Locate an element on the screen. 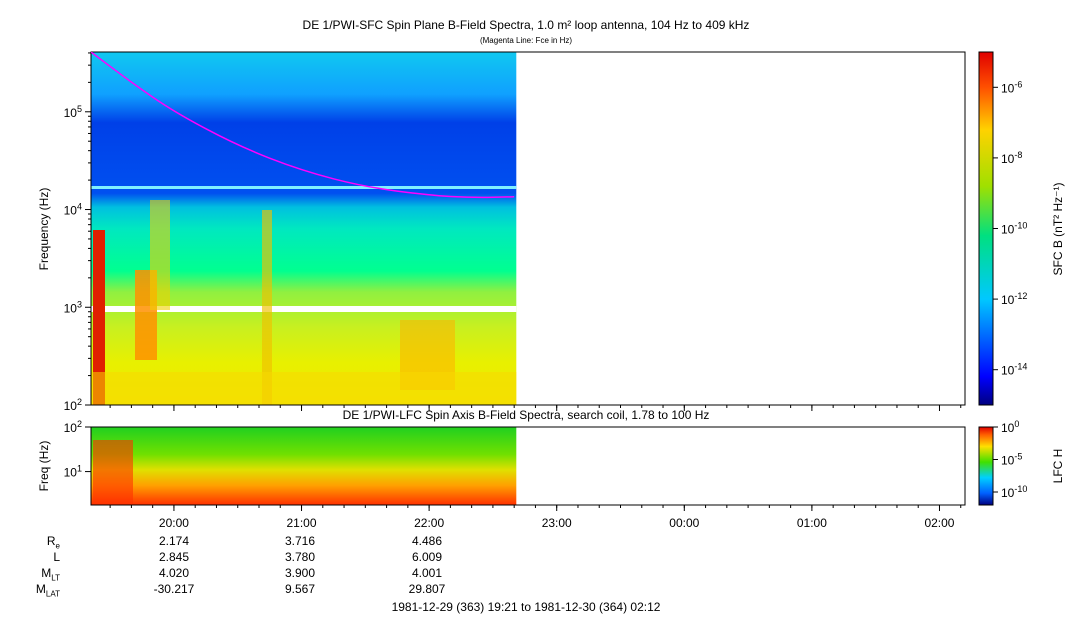  time-tick-label: 01:00 is located at coordinates (812, 523).